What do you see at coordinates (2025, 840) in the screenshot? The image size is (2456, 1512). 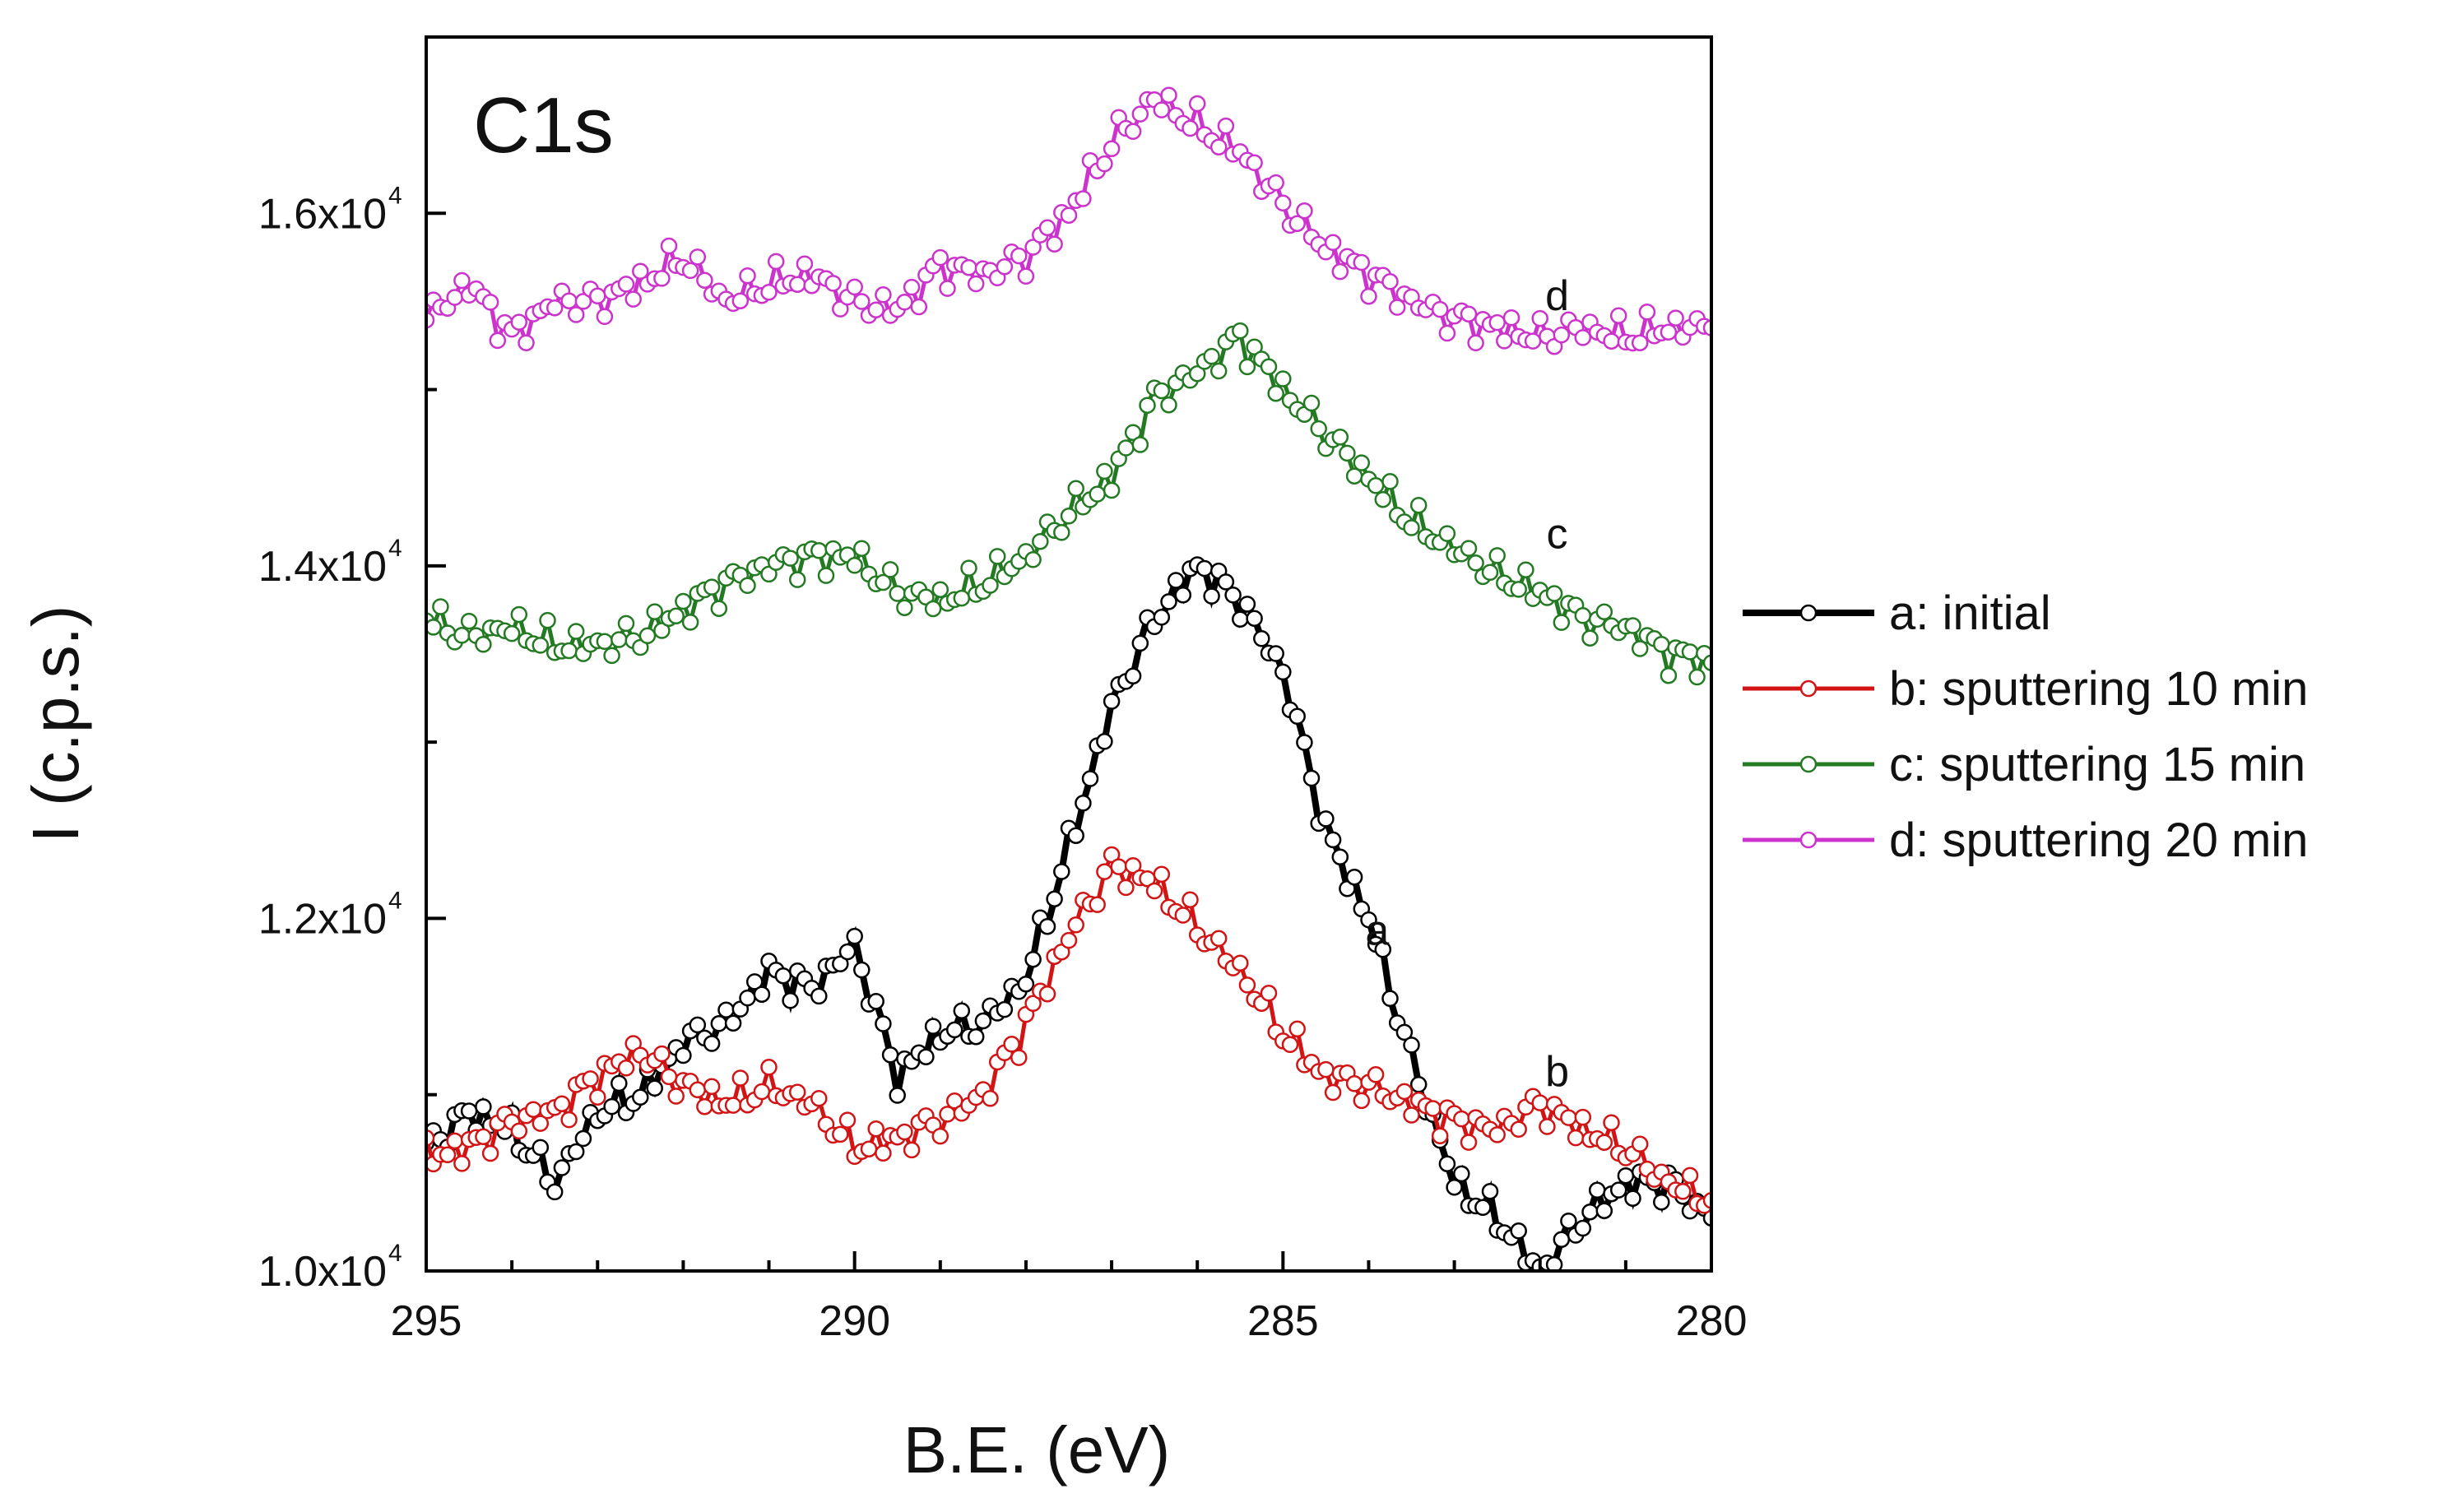 I see `legend-item-d: d: sputtering 20 min` at bounding box center [2025, 840].